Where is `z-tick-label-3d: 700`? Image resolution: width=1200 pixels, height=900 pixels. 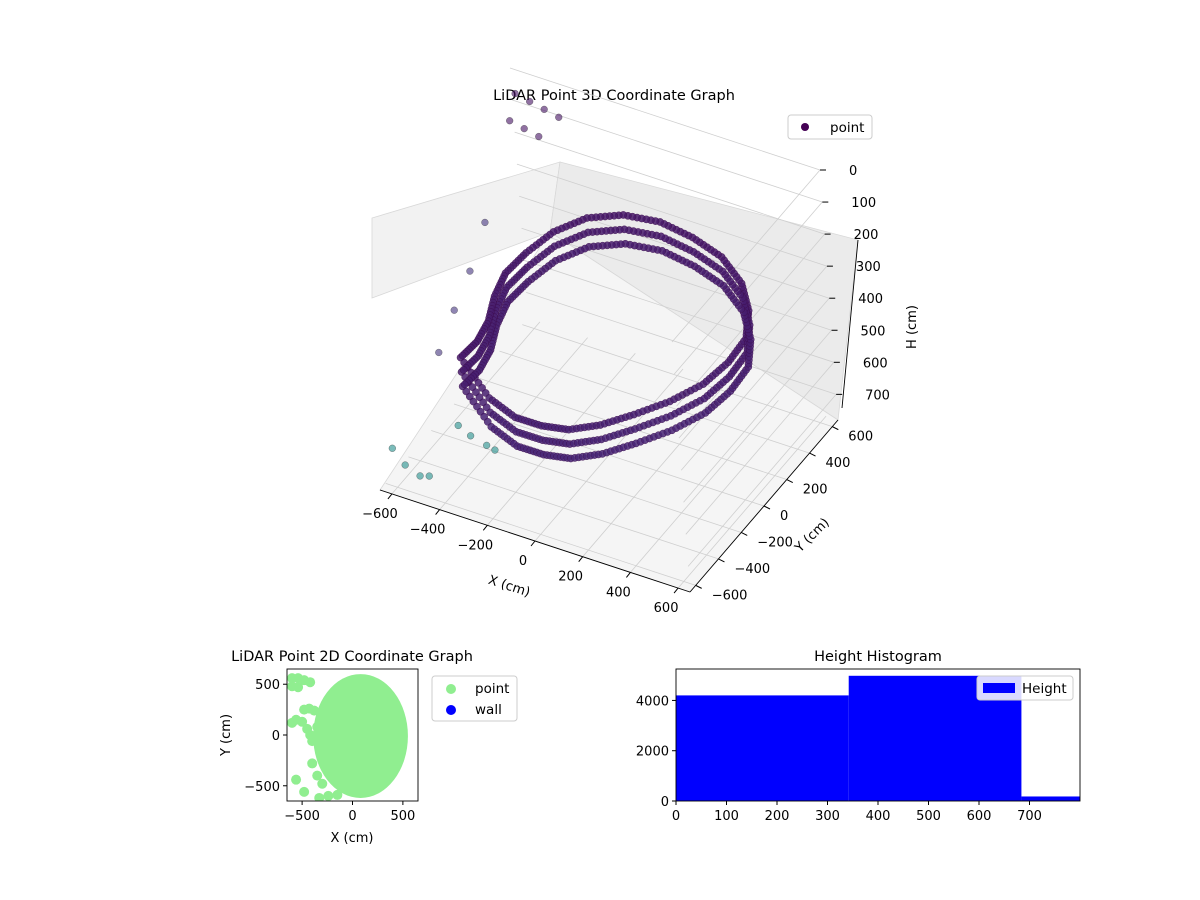
z-tick-label-3d: 700 is located at coordinates (877, 395).